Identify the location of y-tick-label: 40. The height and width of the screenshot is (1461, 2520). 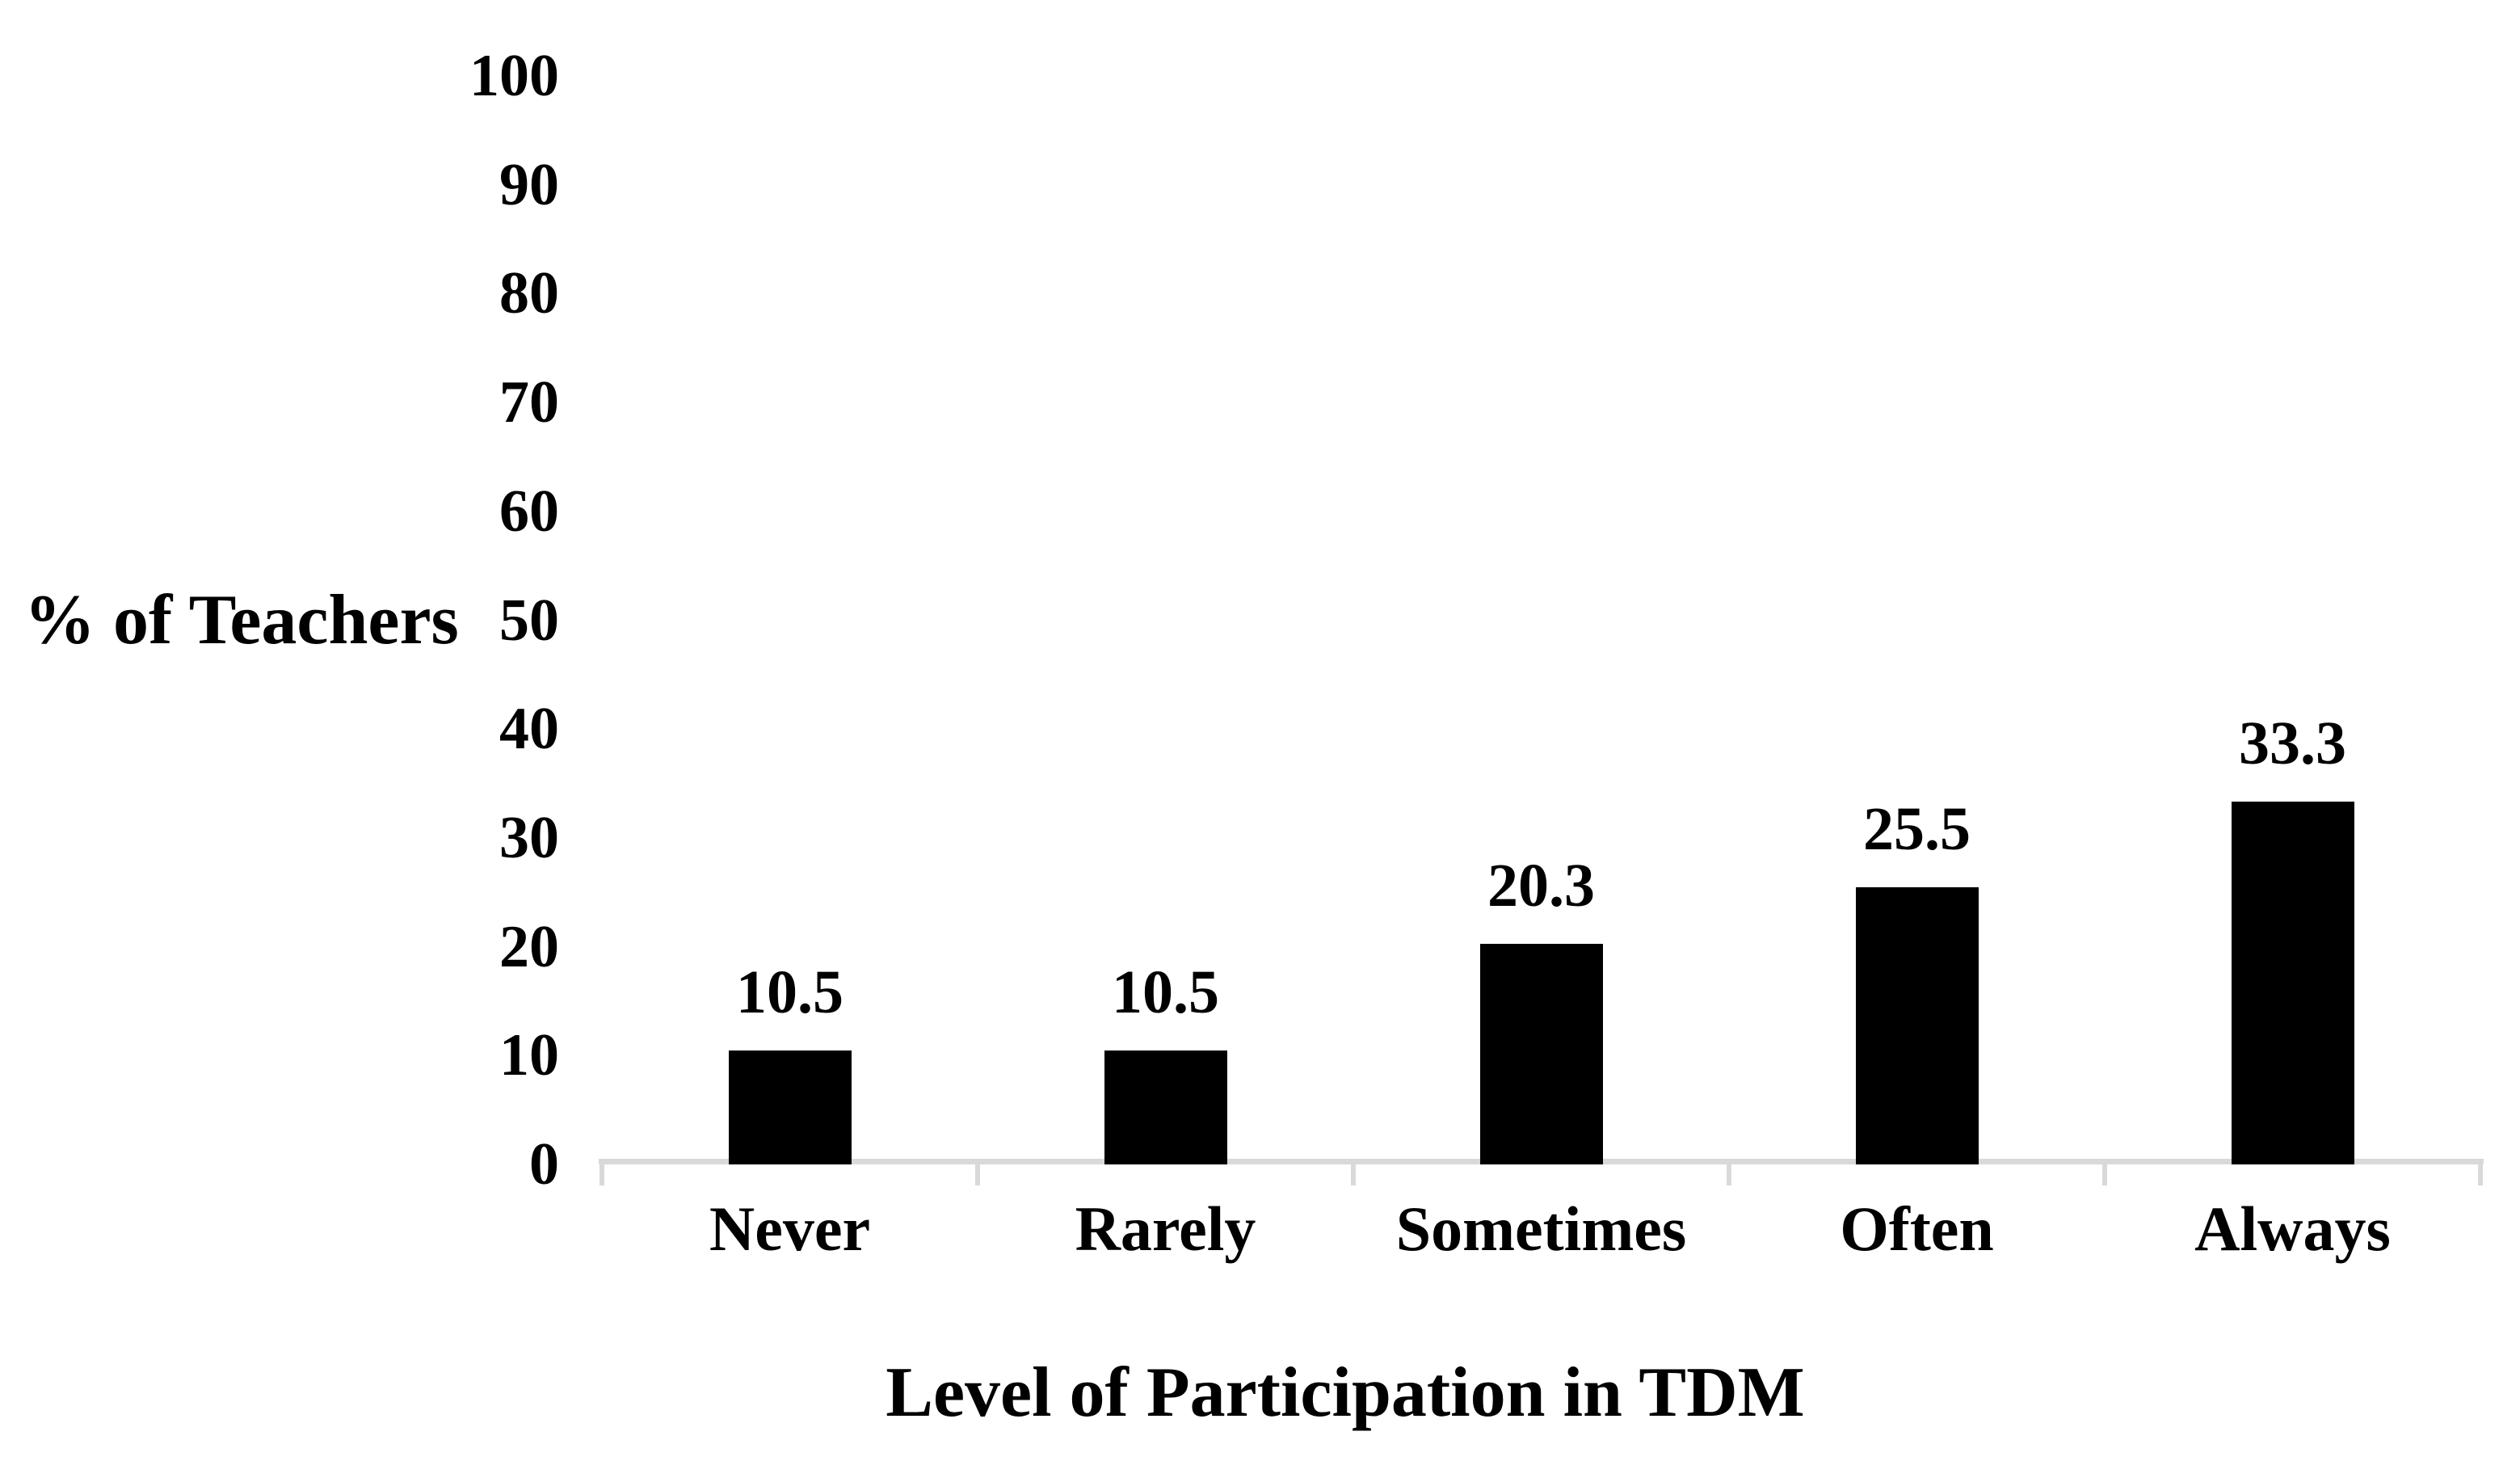
(529, 729).